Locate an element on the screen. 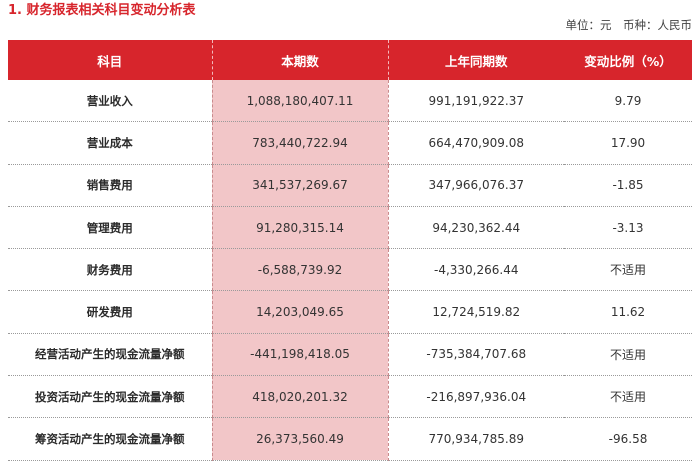 Image resolution: width=700 pixels, height=466 pixels. row-prior: 664,470,909.08 is located at coordinates (476, 143).